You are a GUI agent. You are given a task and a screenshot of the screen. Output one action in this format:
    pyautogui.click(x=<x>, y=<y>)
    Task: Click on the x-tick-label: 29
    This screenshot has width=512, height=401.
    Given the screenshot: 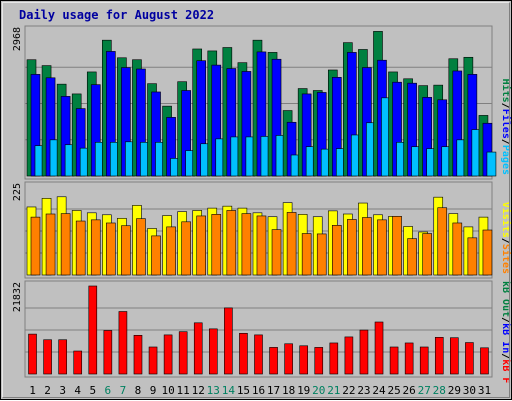 What is the action you would take?
    pyautogui.click(x=454, y=390)
    